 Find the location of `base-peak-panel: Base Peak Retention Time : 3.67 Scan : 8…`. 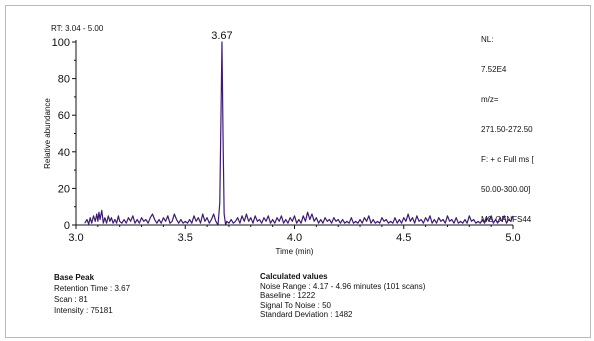

base-peak-panel: Base Peak Retention Time : 3.67 Scan : 8… is located at coordinates (92, 294).